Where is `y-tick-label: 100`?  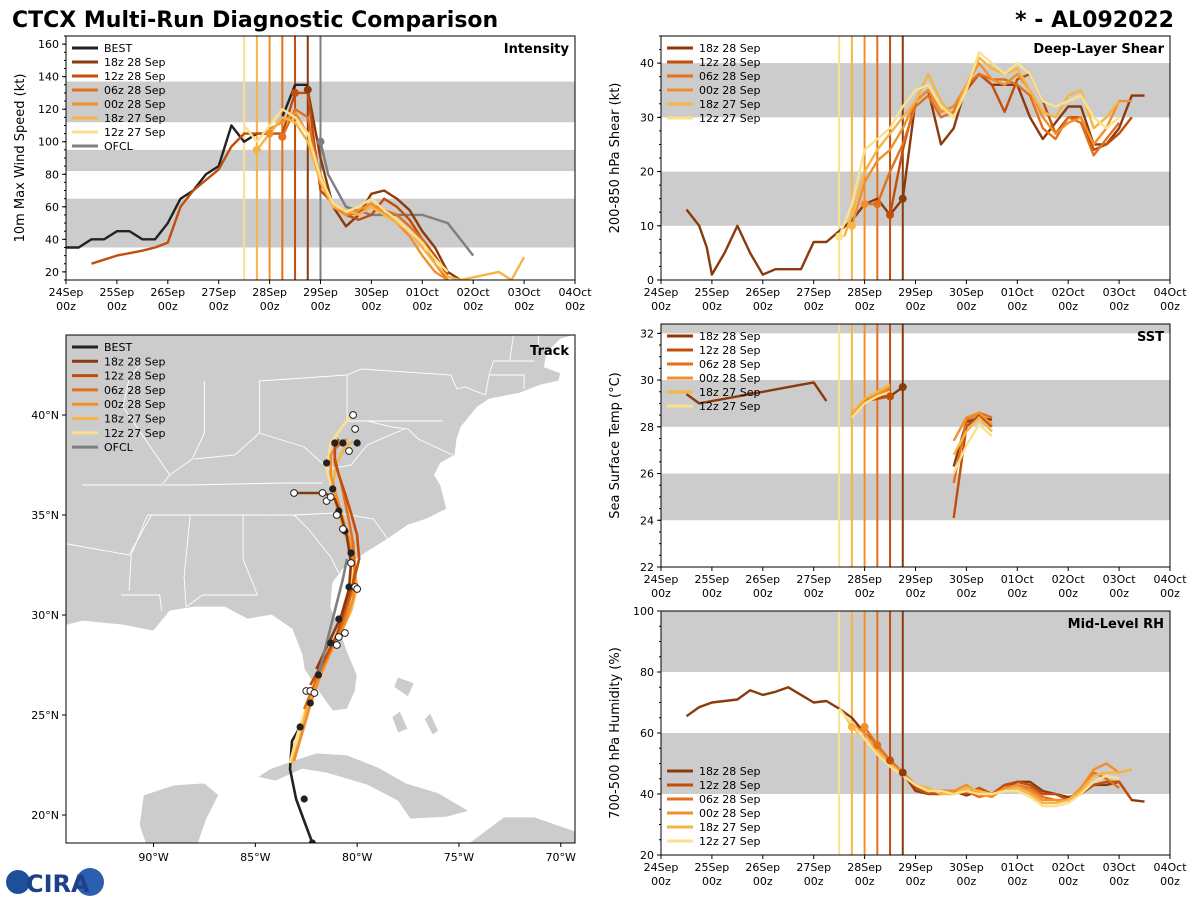 y-tick-label: 100 is located at coordinates (643, 611).